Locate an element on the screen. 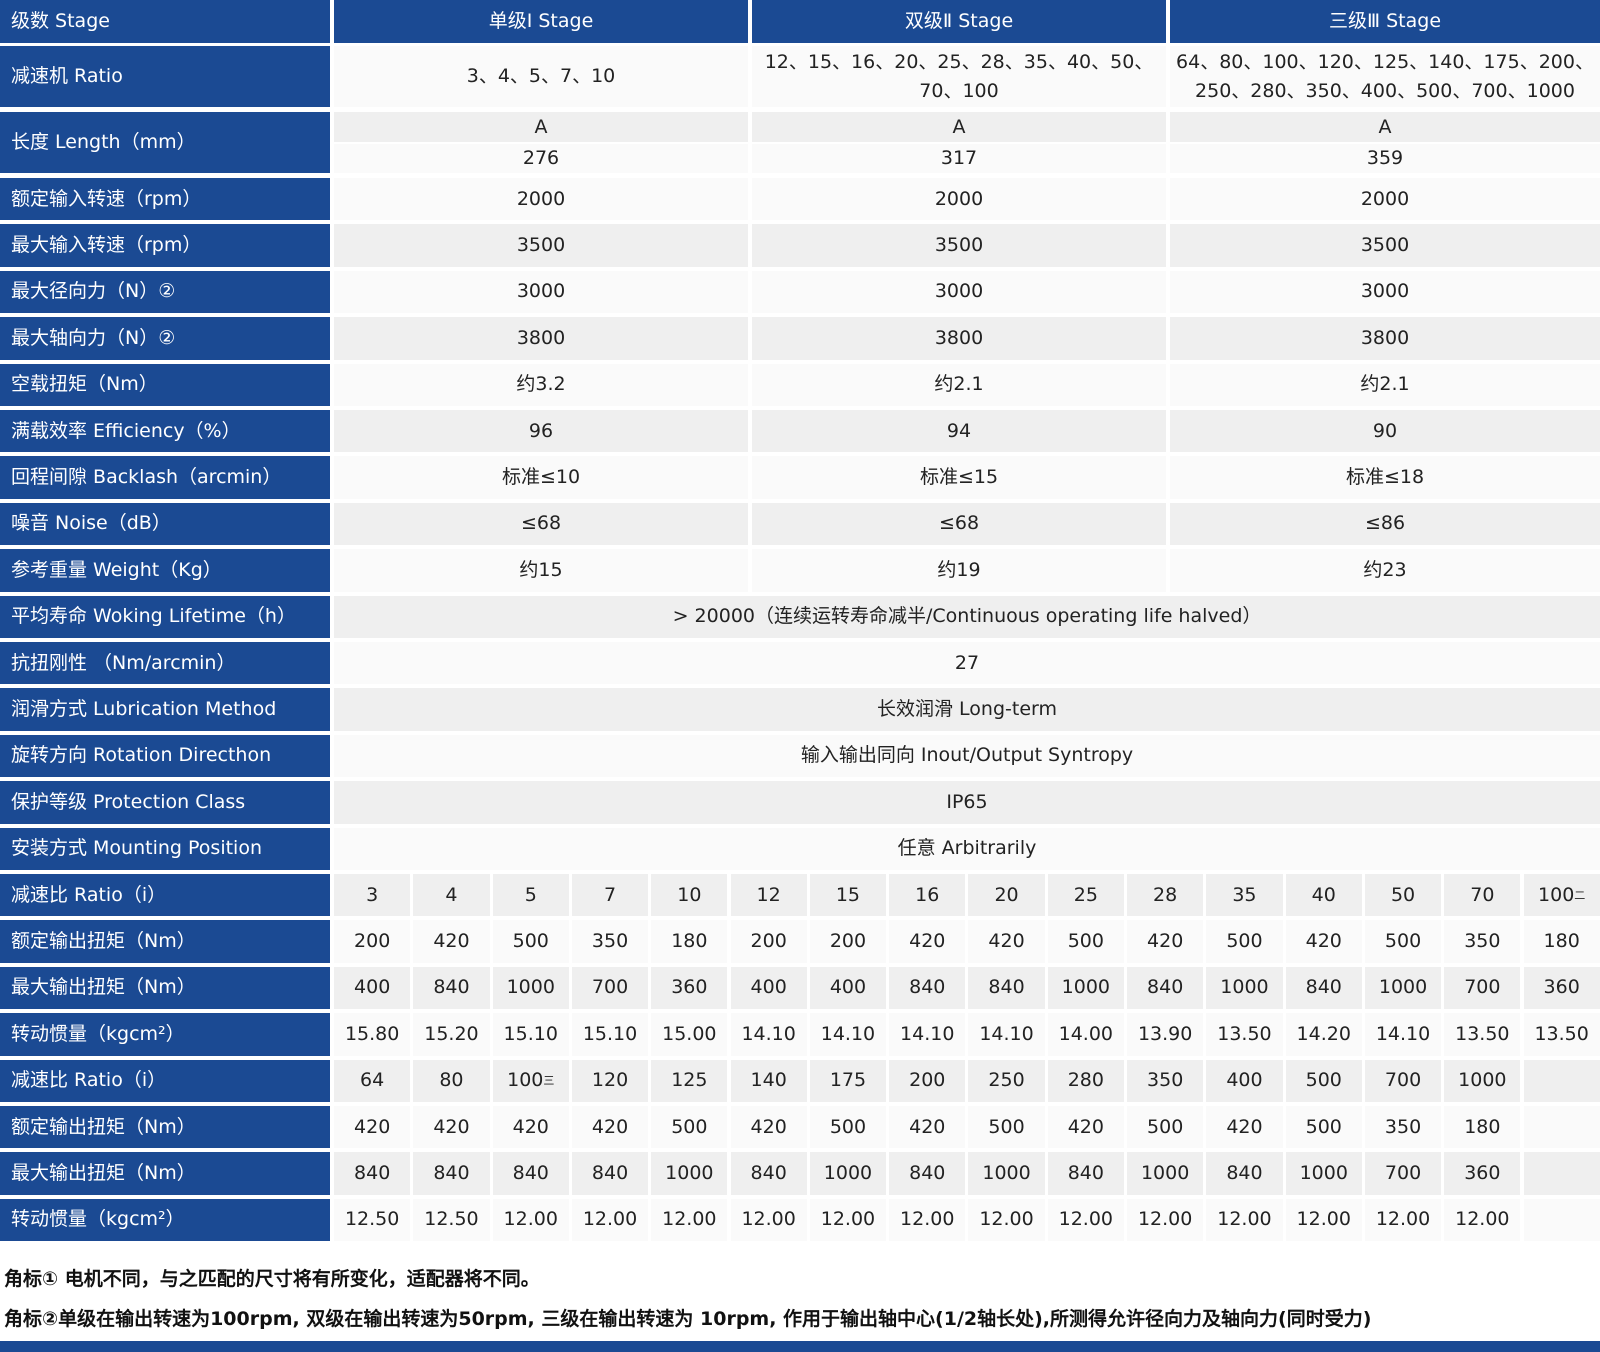 Image resolution: width=1600 pixels, height=1352 pixels. ratio-value: 13.90 is located at coordinates (1165, 1034).